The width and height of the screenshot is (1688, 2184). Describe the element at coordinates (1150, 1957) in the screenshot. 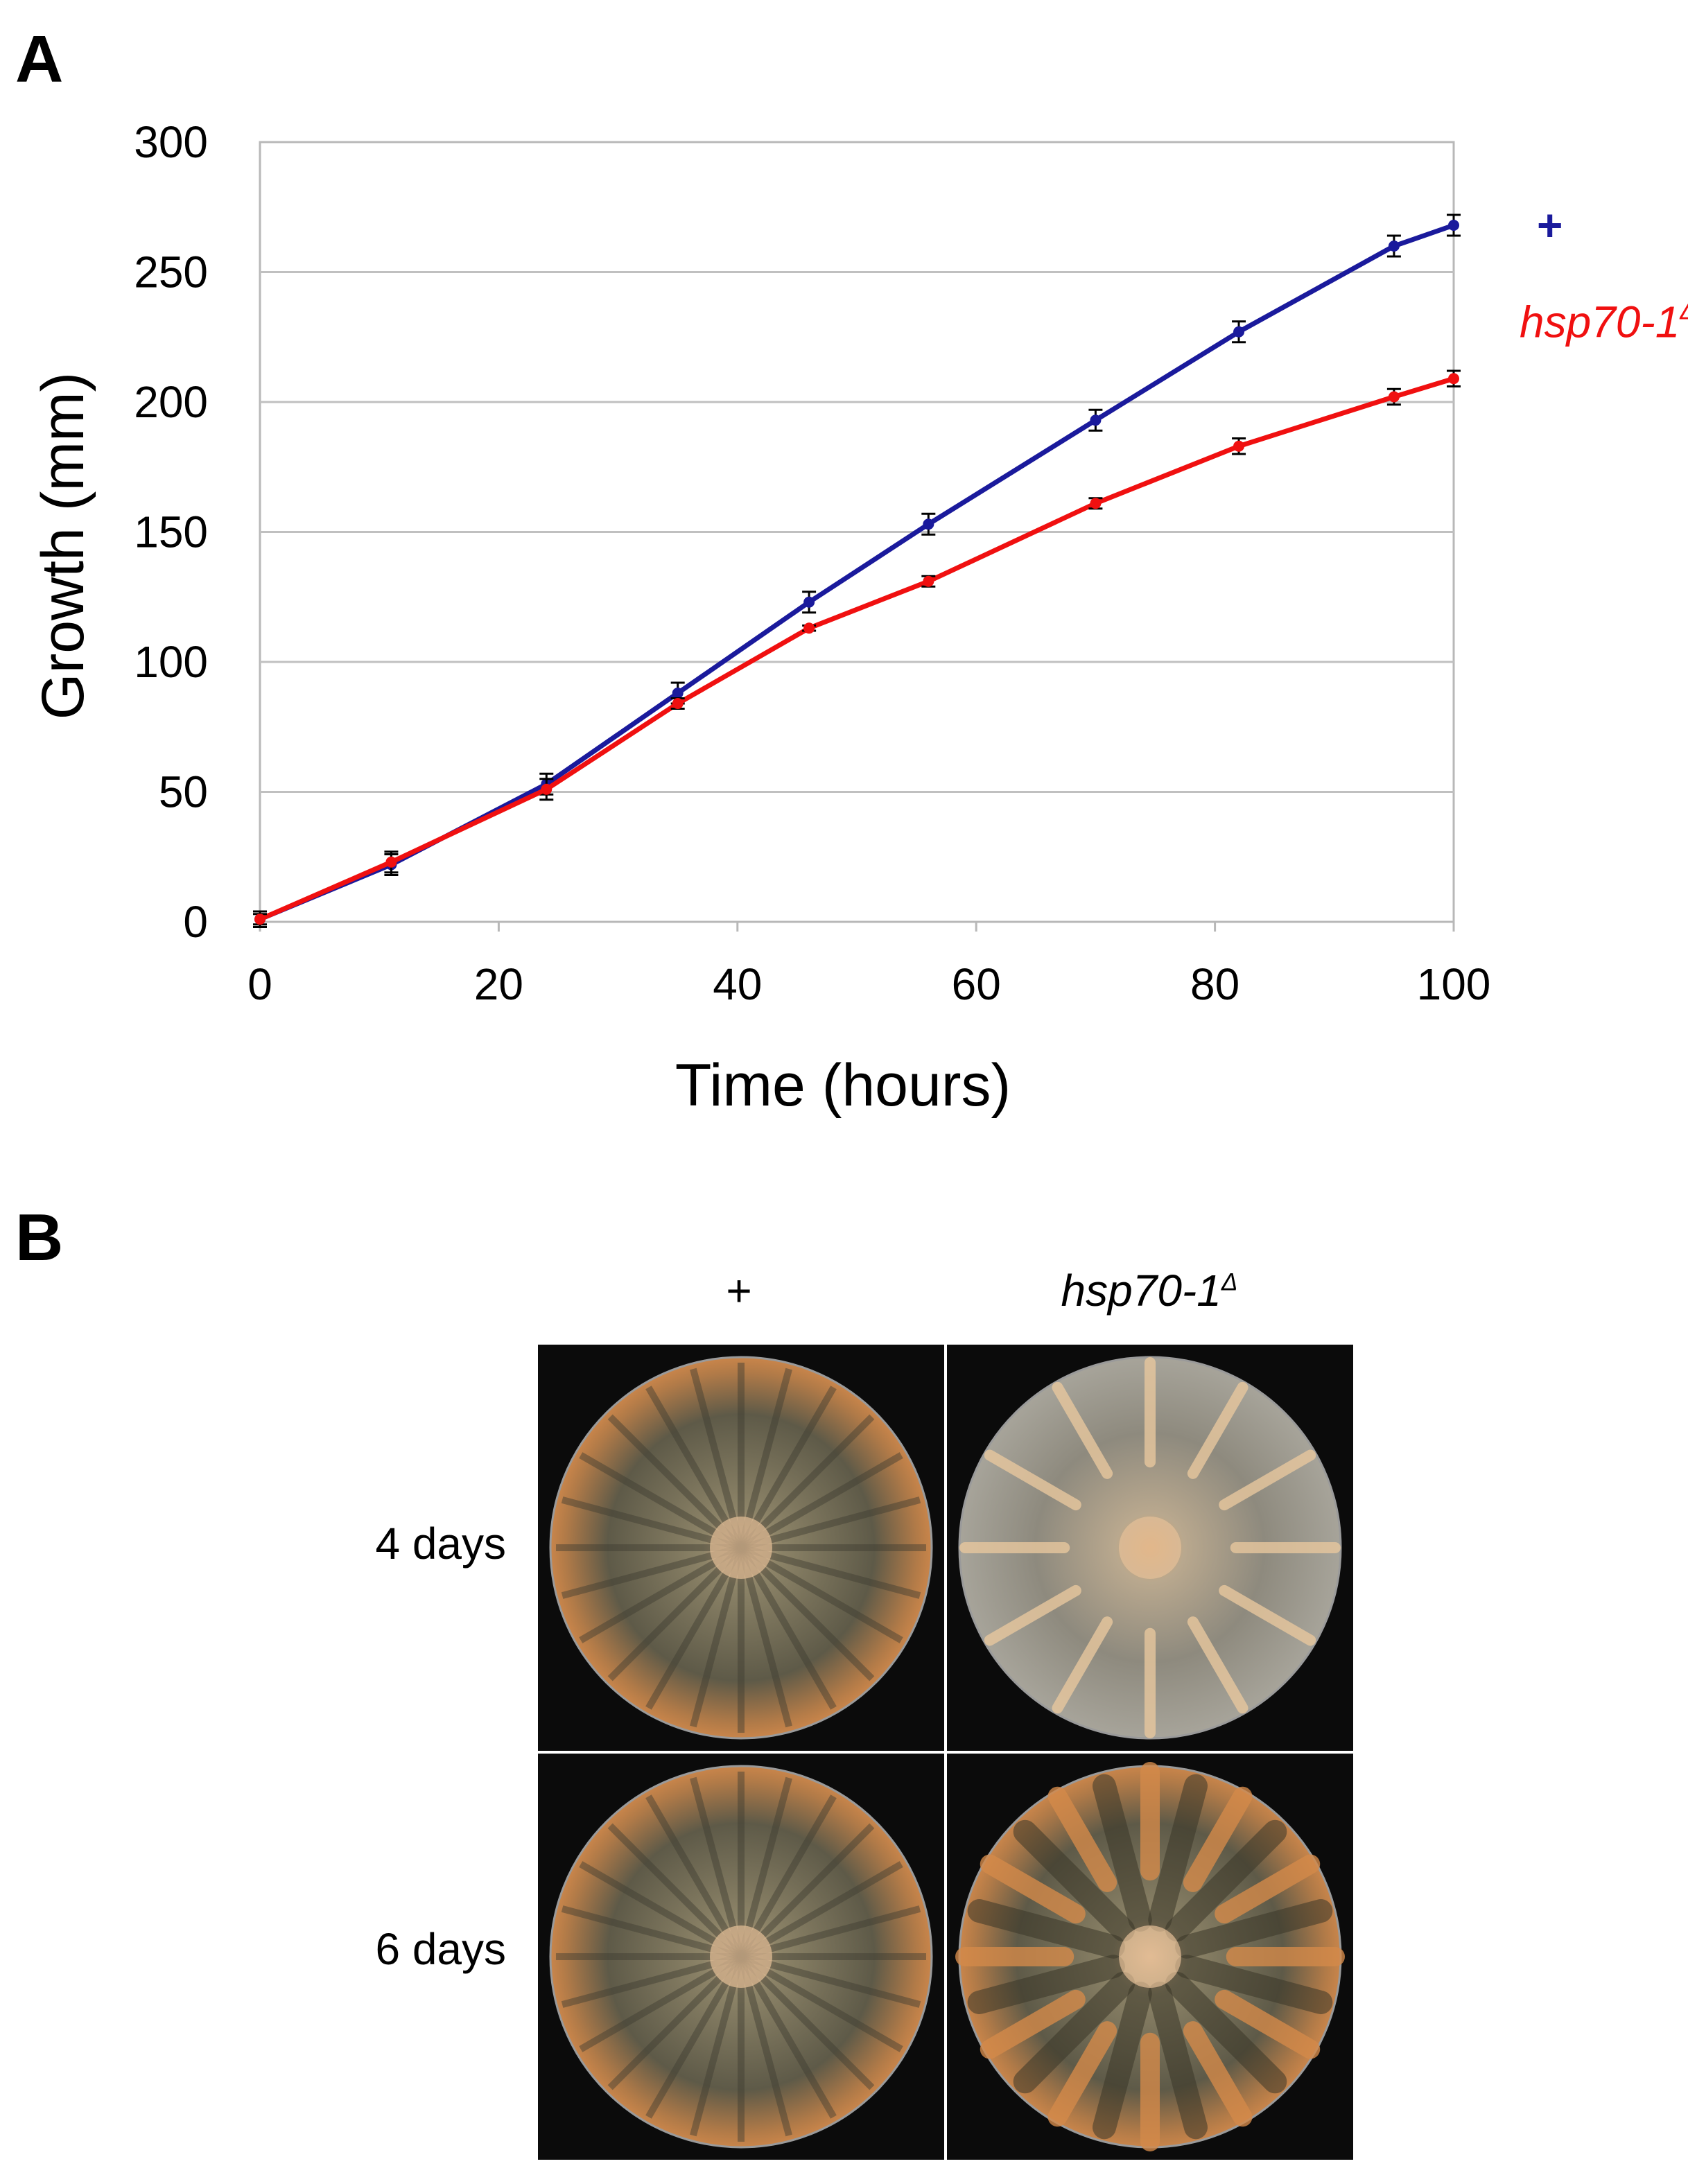

I see `colony-photo-mutant-6-days` at that location.